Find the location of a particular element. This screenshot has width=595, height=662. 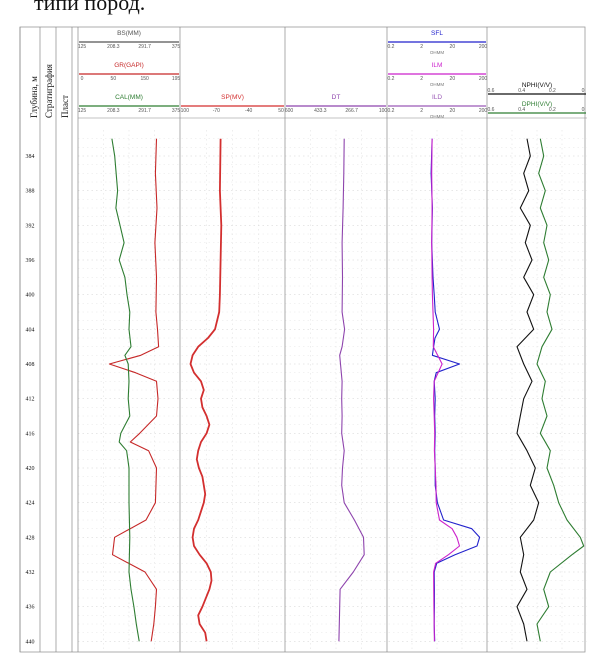

depth-tick-label: 440 is located at coordinates (30, 642).